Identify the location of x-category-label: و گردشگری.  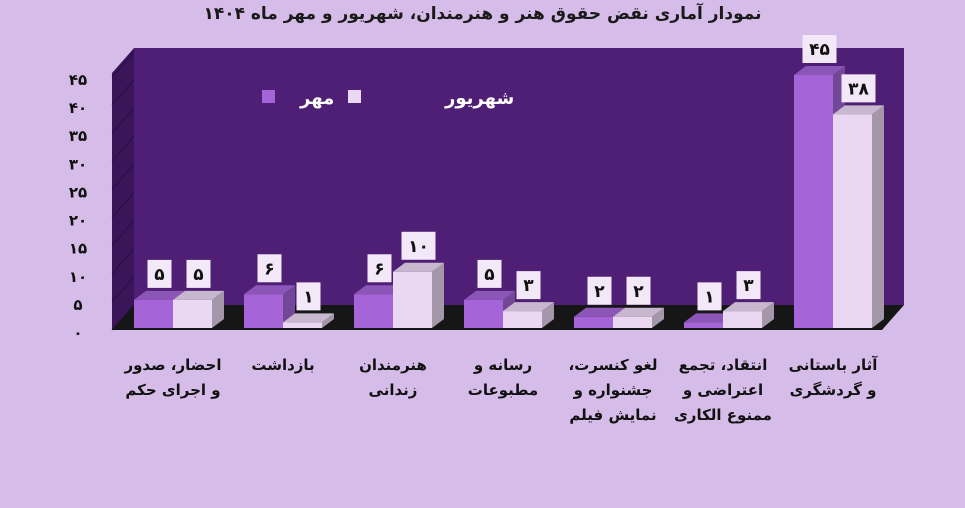
(833, 390).